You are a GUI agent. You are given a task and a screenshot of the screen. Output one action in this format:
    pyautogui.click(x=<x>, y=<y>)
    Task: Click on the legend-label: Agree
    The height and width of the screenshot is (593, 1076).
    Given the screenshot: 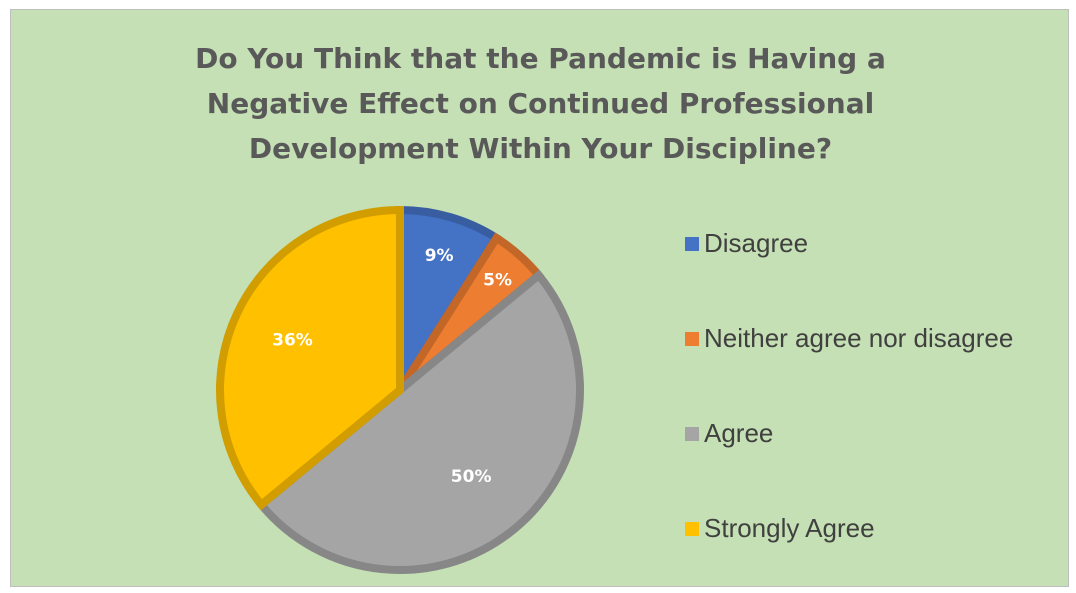 What is the action you would take?
    pyautogui.click(x=739, y=433)
    